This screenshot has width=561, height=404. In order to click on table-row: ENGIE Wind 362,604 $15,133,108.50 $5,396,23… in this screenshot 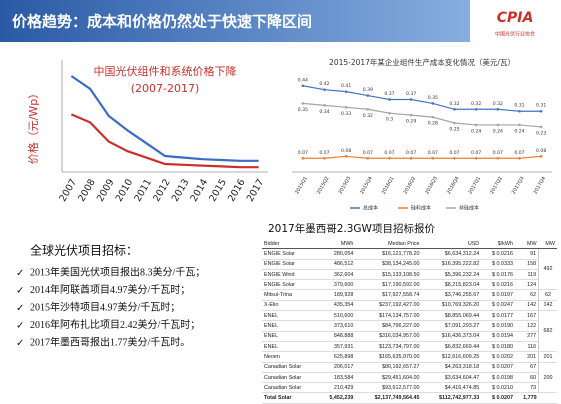, I will do `click(409, 275)`.